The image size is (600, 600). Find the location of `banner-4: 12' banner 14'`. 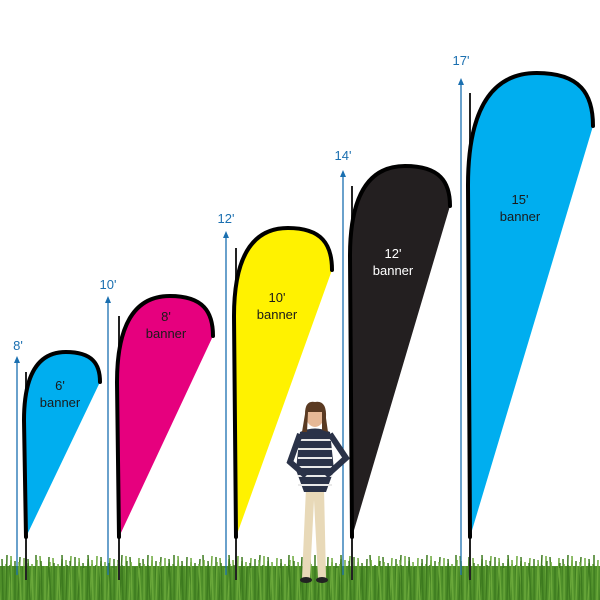

banner-4: 12' banner 14' is located at coordinates (393, 364).